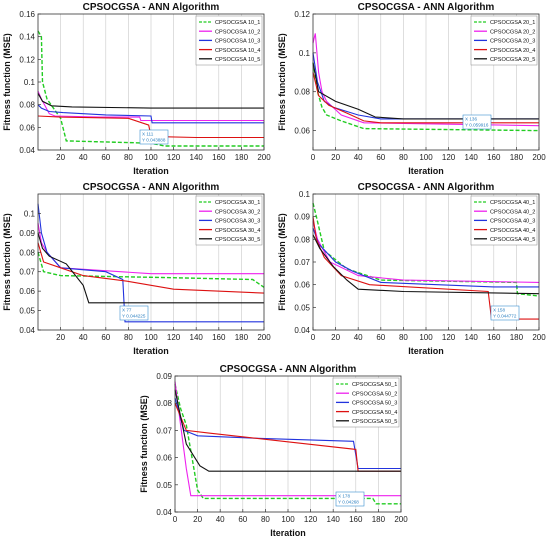  Describe the element at coordinates (237, 231) in the screenshot. I see `legend-entry: CPSOCGSA 30_4` at that location.